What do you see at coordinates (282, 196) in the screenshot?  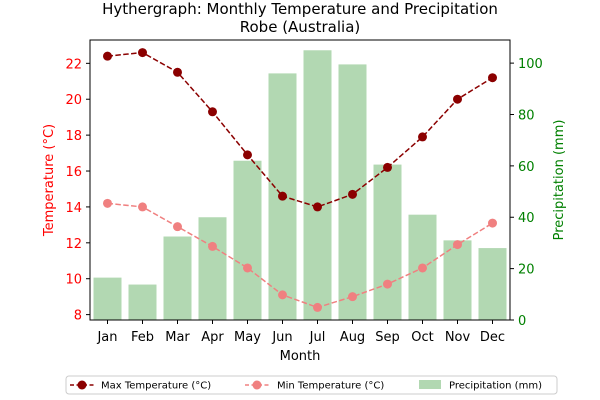 I see `point-max-temperature-c-jun` at bounding box center [282, 196].